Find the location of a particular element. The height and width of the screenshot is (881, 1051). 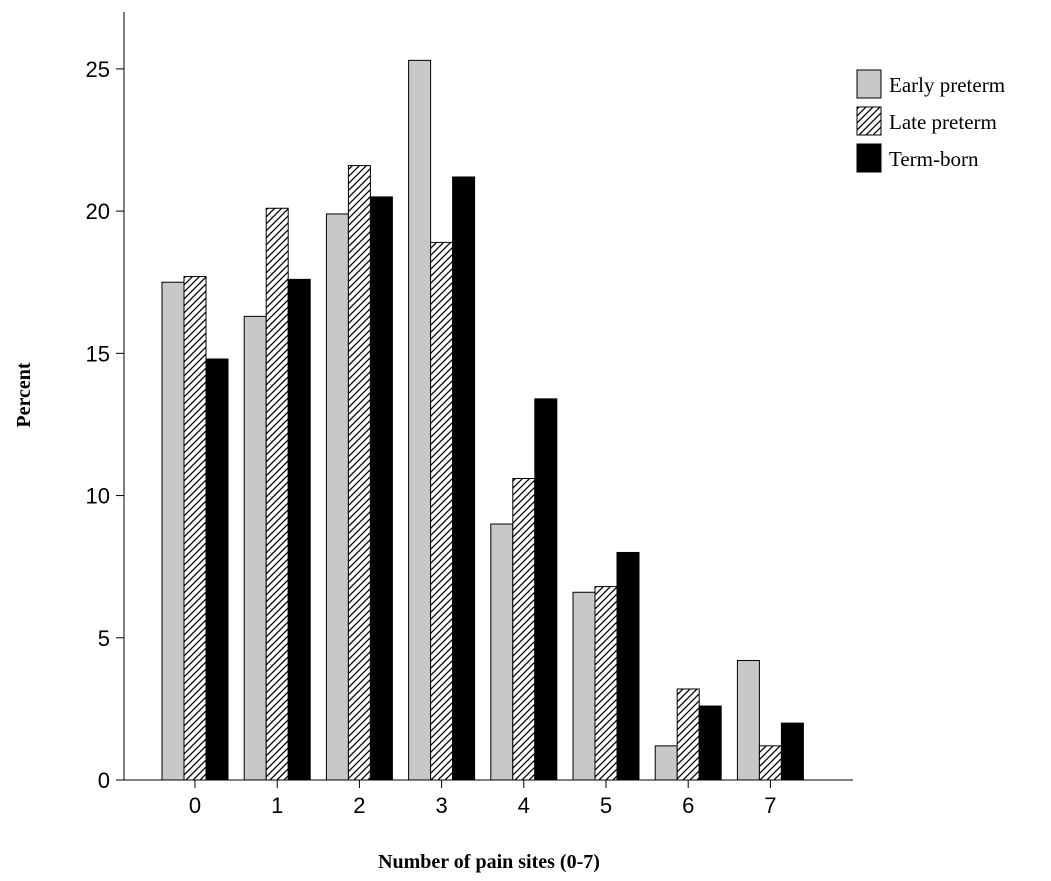

x-tick-label: 3 is located at coordinates (441, 805).